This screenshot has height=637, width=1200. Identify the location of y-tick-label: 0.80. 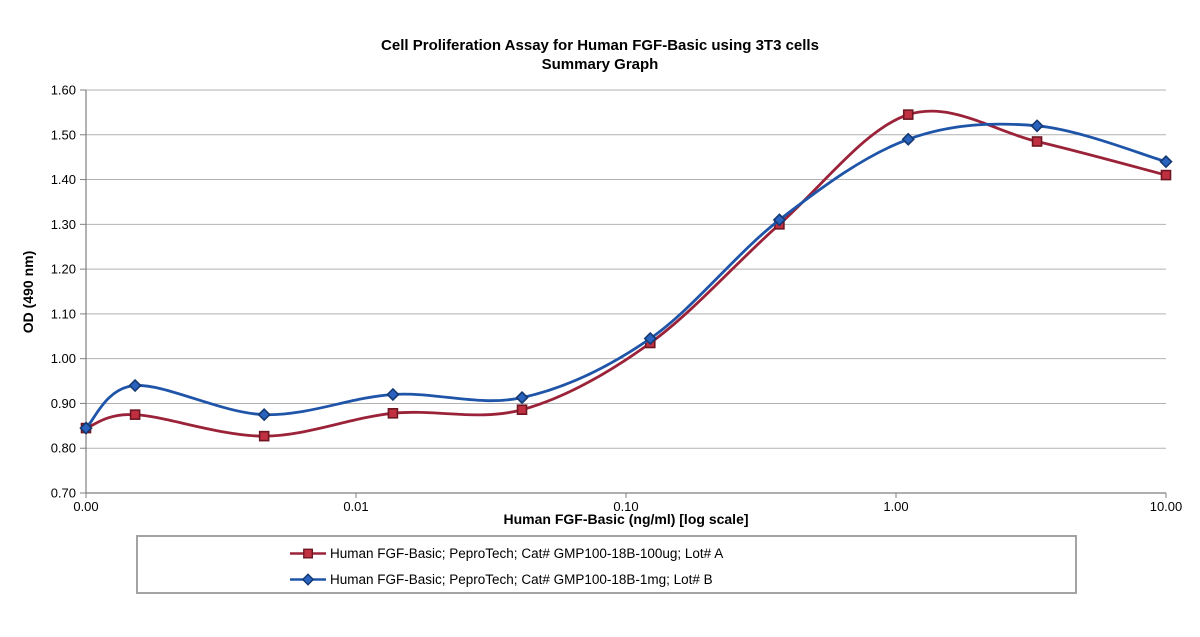
(63, 448).